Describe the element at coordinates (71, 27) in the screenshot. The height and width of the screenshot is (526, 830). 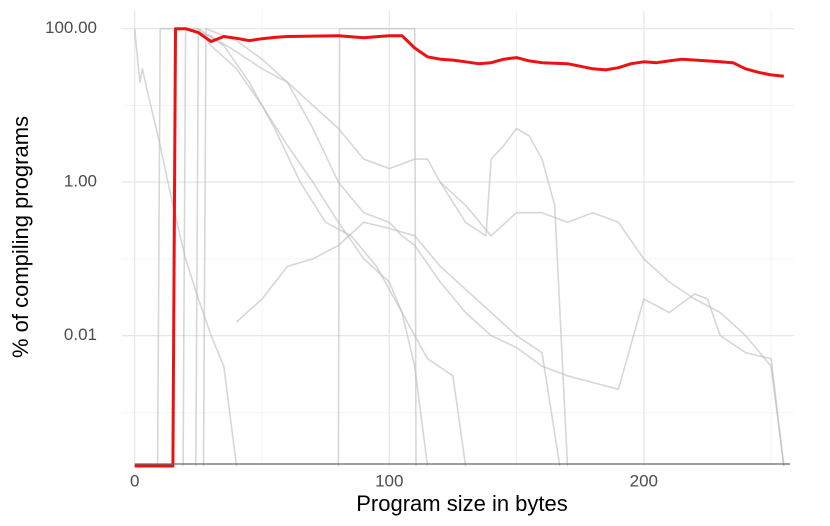
I see `y-tick-label: 100.00` at that location.